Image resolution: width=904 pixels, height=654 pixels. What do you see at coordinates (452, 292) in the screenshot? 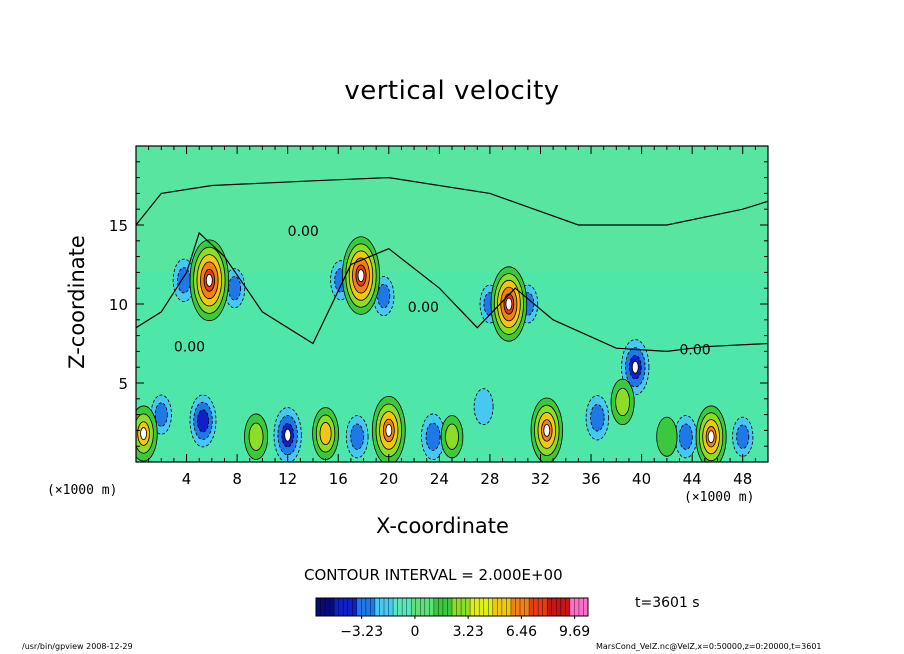
I see `zero-contour` at bounding box center [452, 292].